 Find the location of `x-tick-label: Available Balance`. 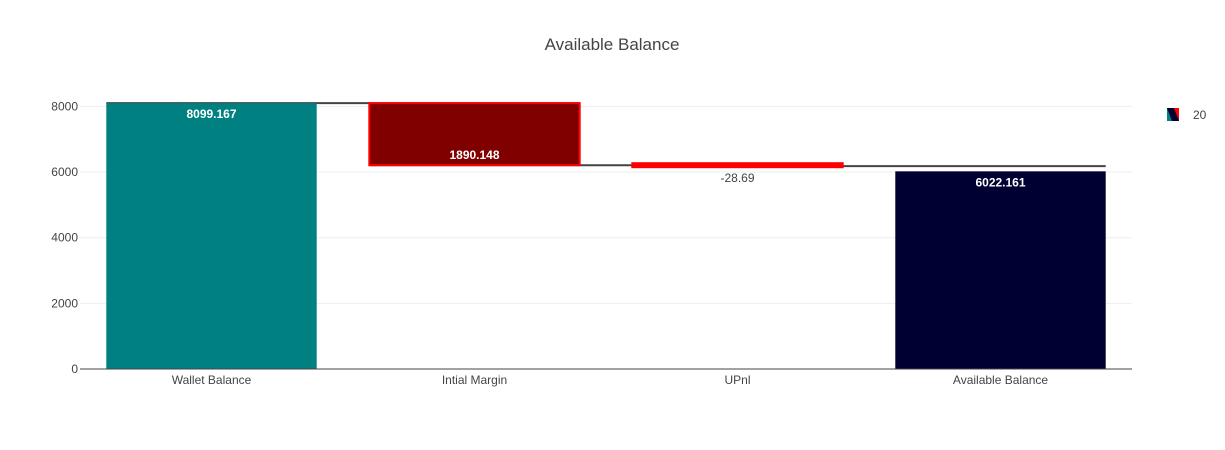

x-tick-label: Available Balance is located at coordinates (1001, 380).